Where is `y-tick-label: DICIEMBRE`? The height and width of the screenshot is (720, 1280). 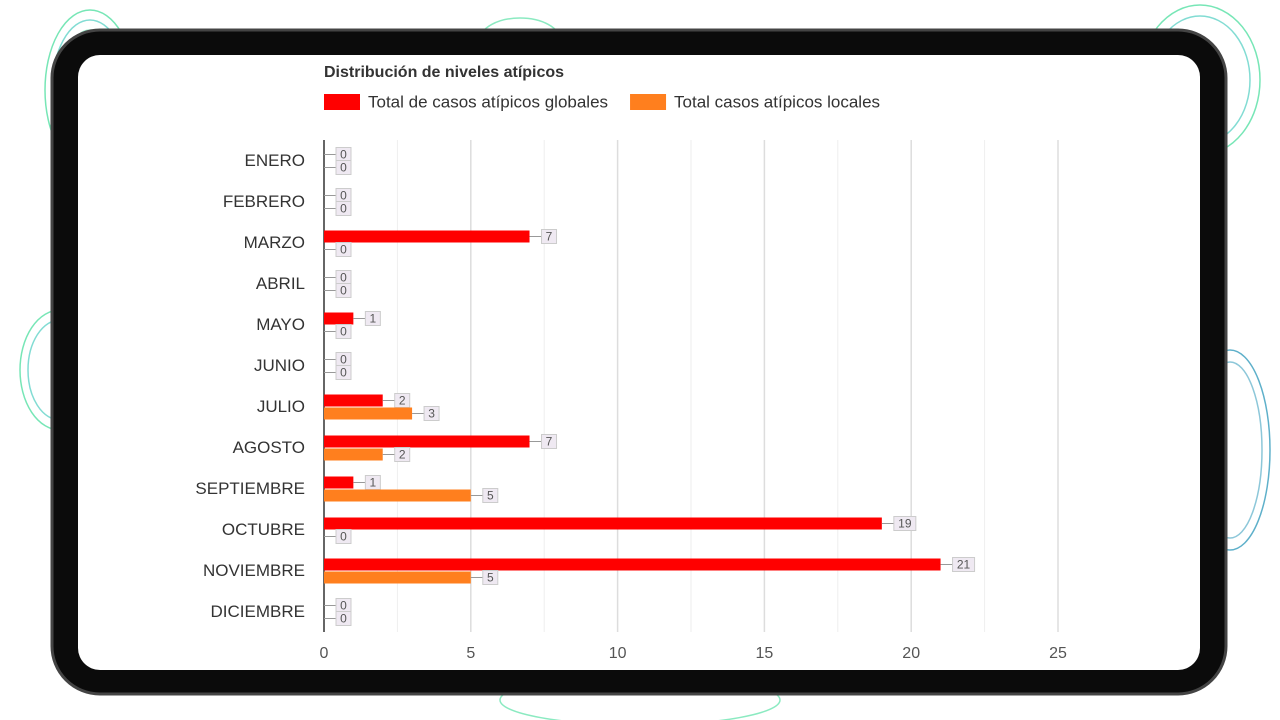
y-tick-label: DICIEMBRE is located at coordinates (258, 611).